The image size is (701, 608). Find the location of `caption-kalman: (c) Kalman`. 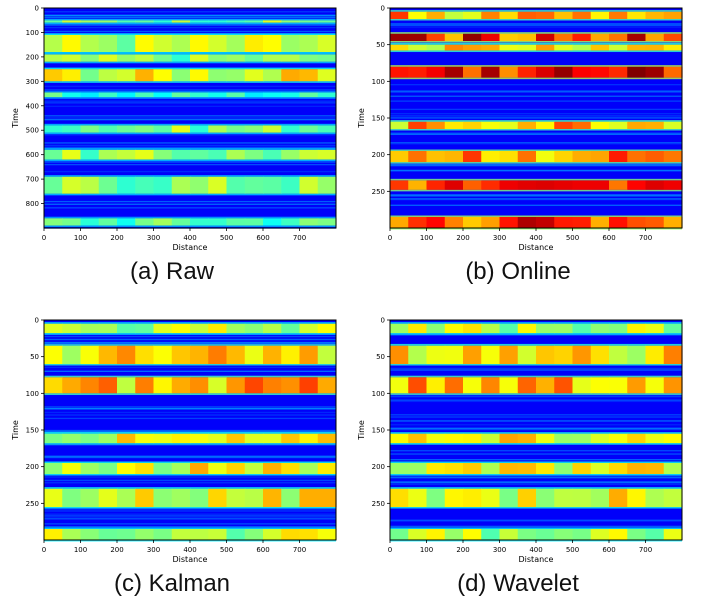

caption-kalman: (c) Kalman is located at coordinates (172, 583).